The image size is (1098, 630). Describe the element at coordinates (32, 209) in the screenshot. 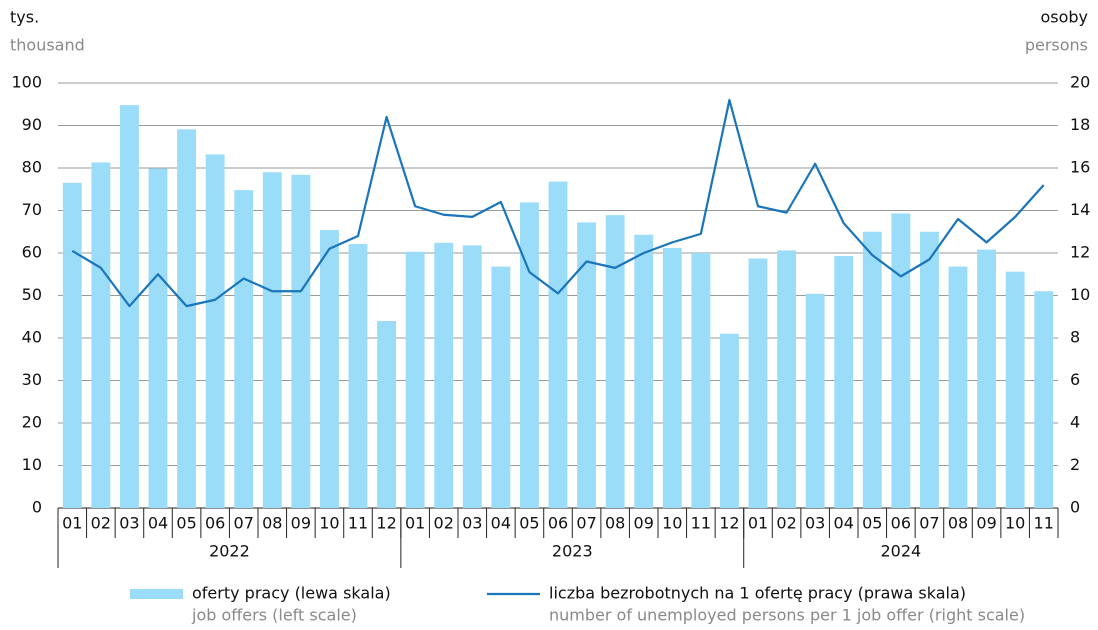

I see `y-tick-label: 70` at that location.